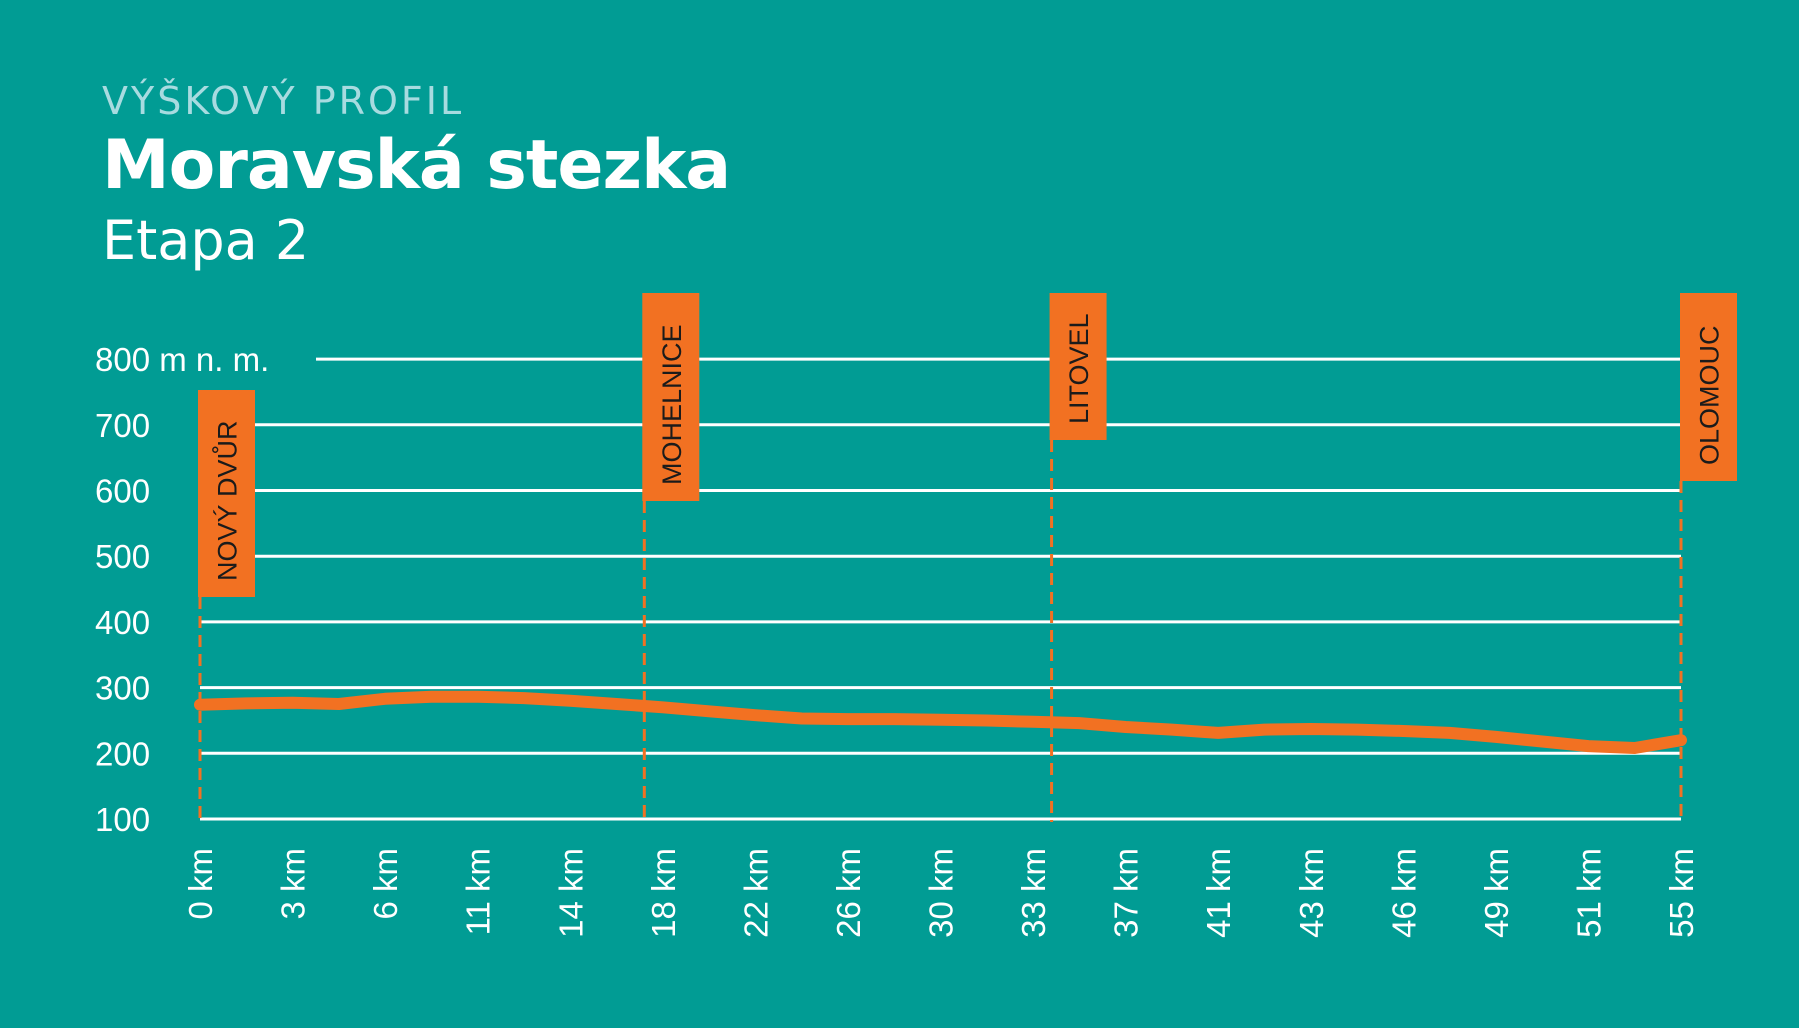 Image resolution: width=1799 pixels, height=1028 pixels. I want to click on x-tick-label: 3 km, so click(293, 884).